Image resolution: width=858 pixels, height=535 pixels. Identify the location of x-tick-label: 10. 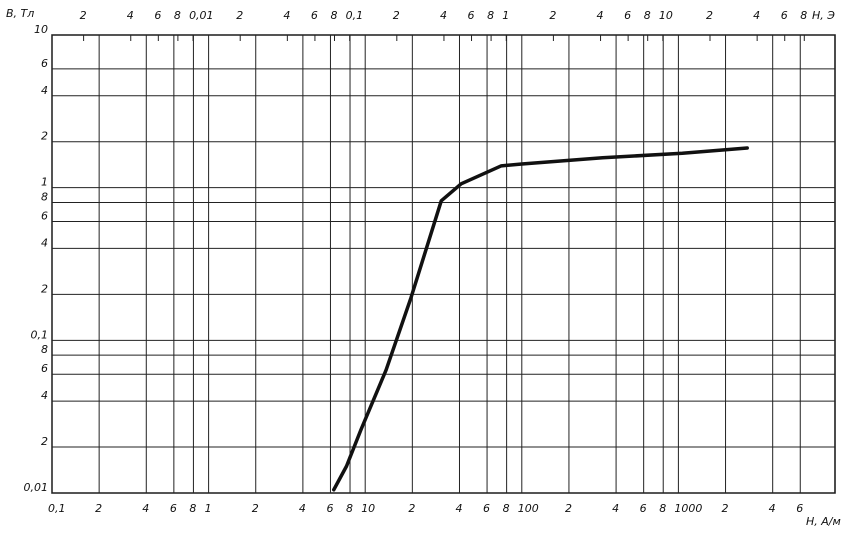
(368, 508).